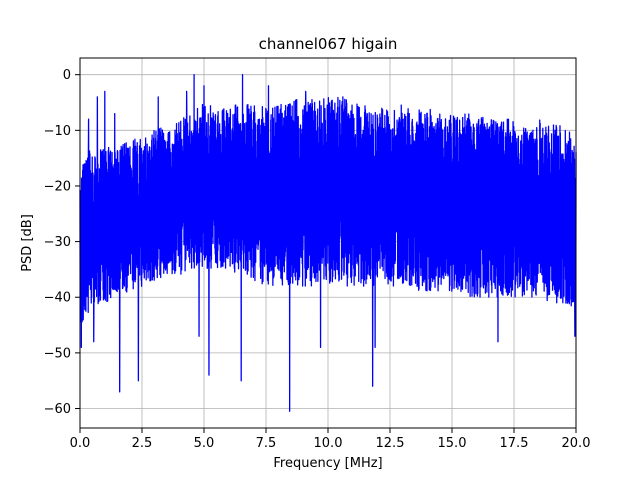 This screenshot has height=480, width=640. Describe the element at coordinates (142, 443) in the screenshot. I see `x-tick-label: 2.5` at that location.